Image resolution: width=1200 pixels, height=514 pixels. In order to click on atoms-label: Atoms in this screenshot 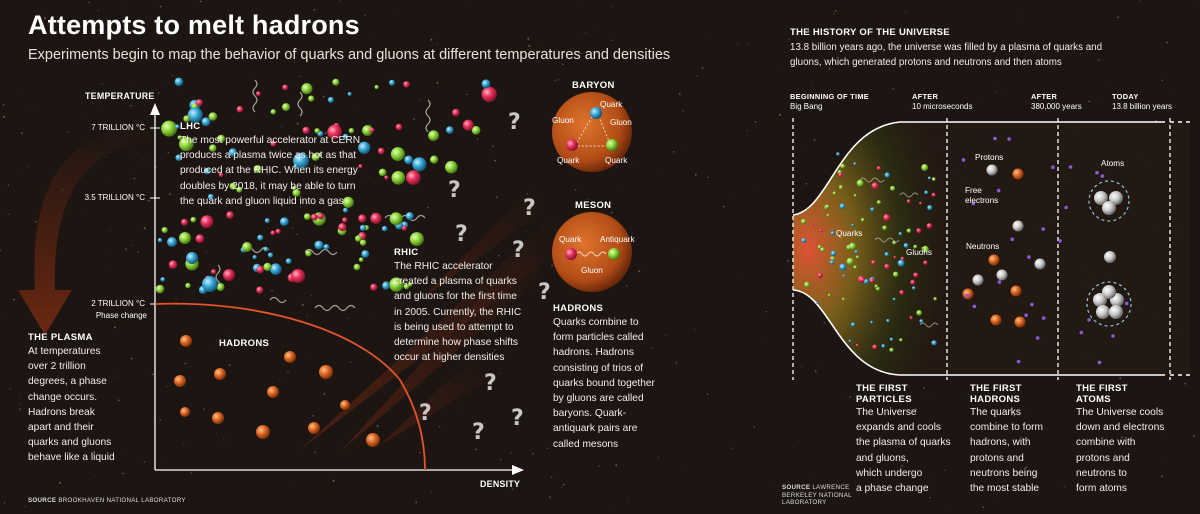, I will do `click(1113, 163)`.